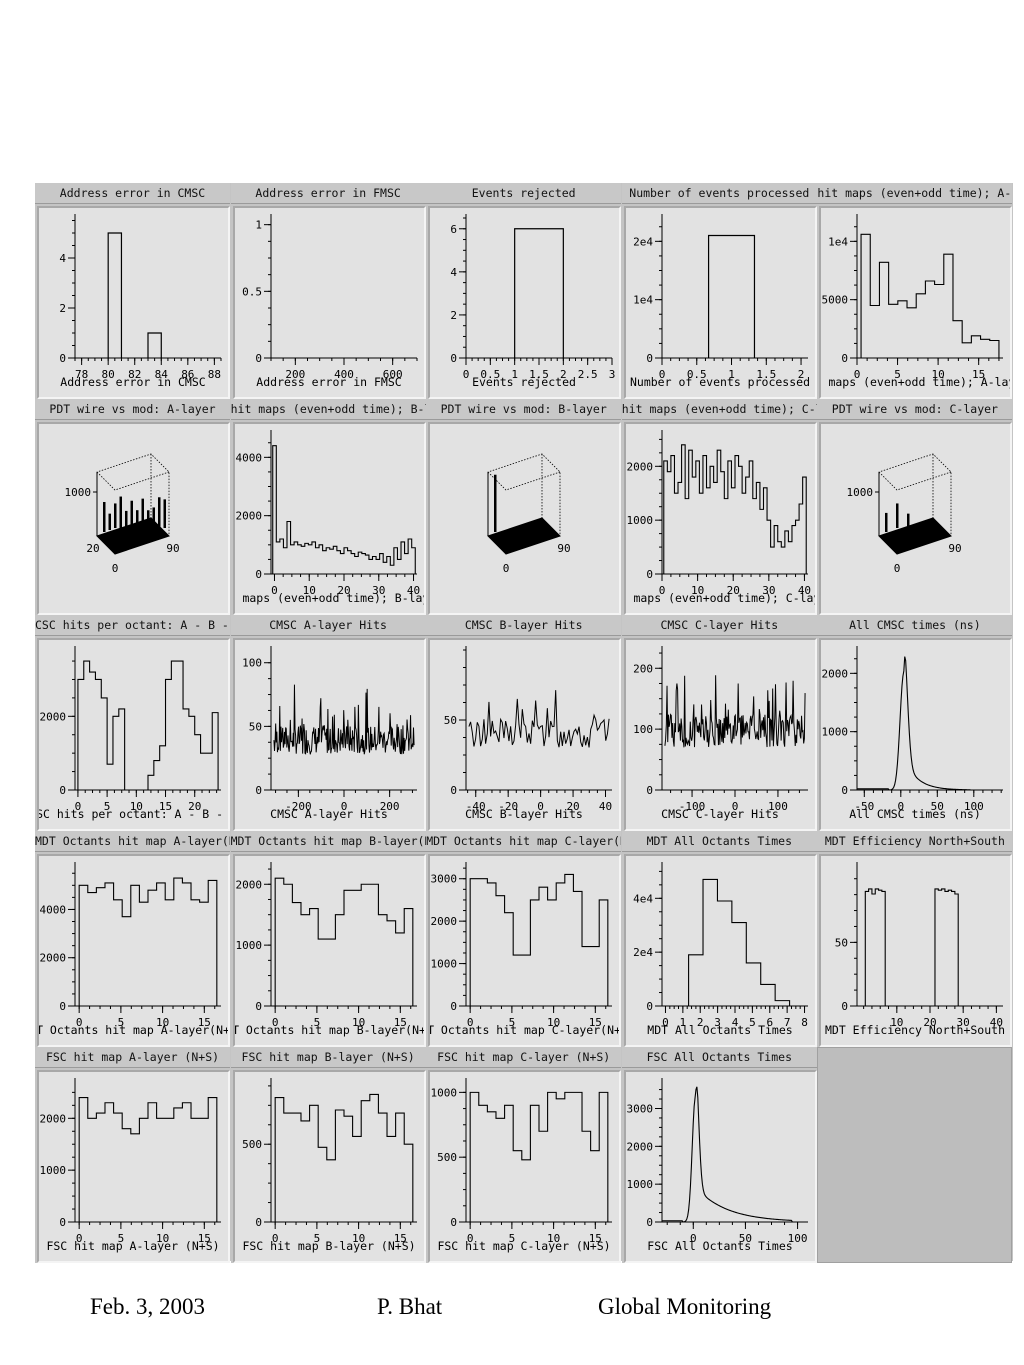  Describe the element at coordinates (524, 1246) in the screenshot. I see `x-axis-label: FSC hit map C-layer (N+S)` at that location.